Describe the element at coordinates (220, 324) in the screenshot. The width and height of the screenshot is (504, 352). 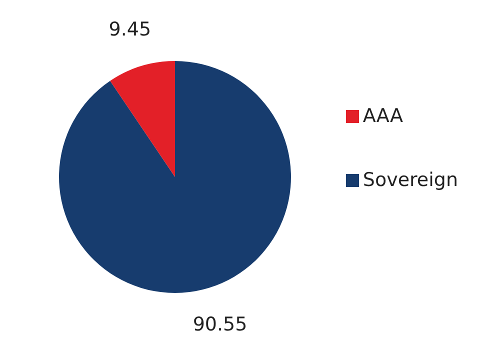
I see `data-label: 90.55` at that location.